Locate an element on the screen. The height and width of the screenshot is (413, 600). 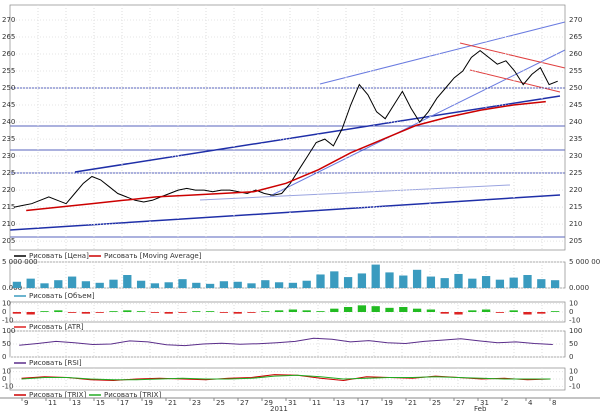
y-tick-label-right: 250 is located at coordinates (575, 88).